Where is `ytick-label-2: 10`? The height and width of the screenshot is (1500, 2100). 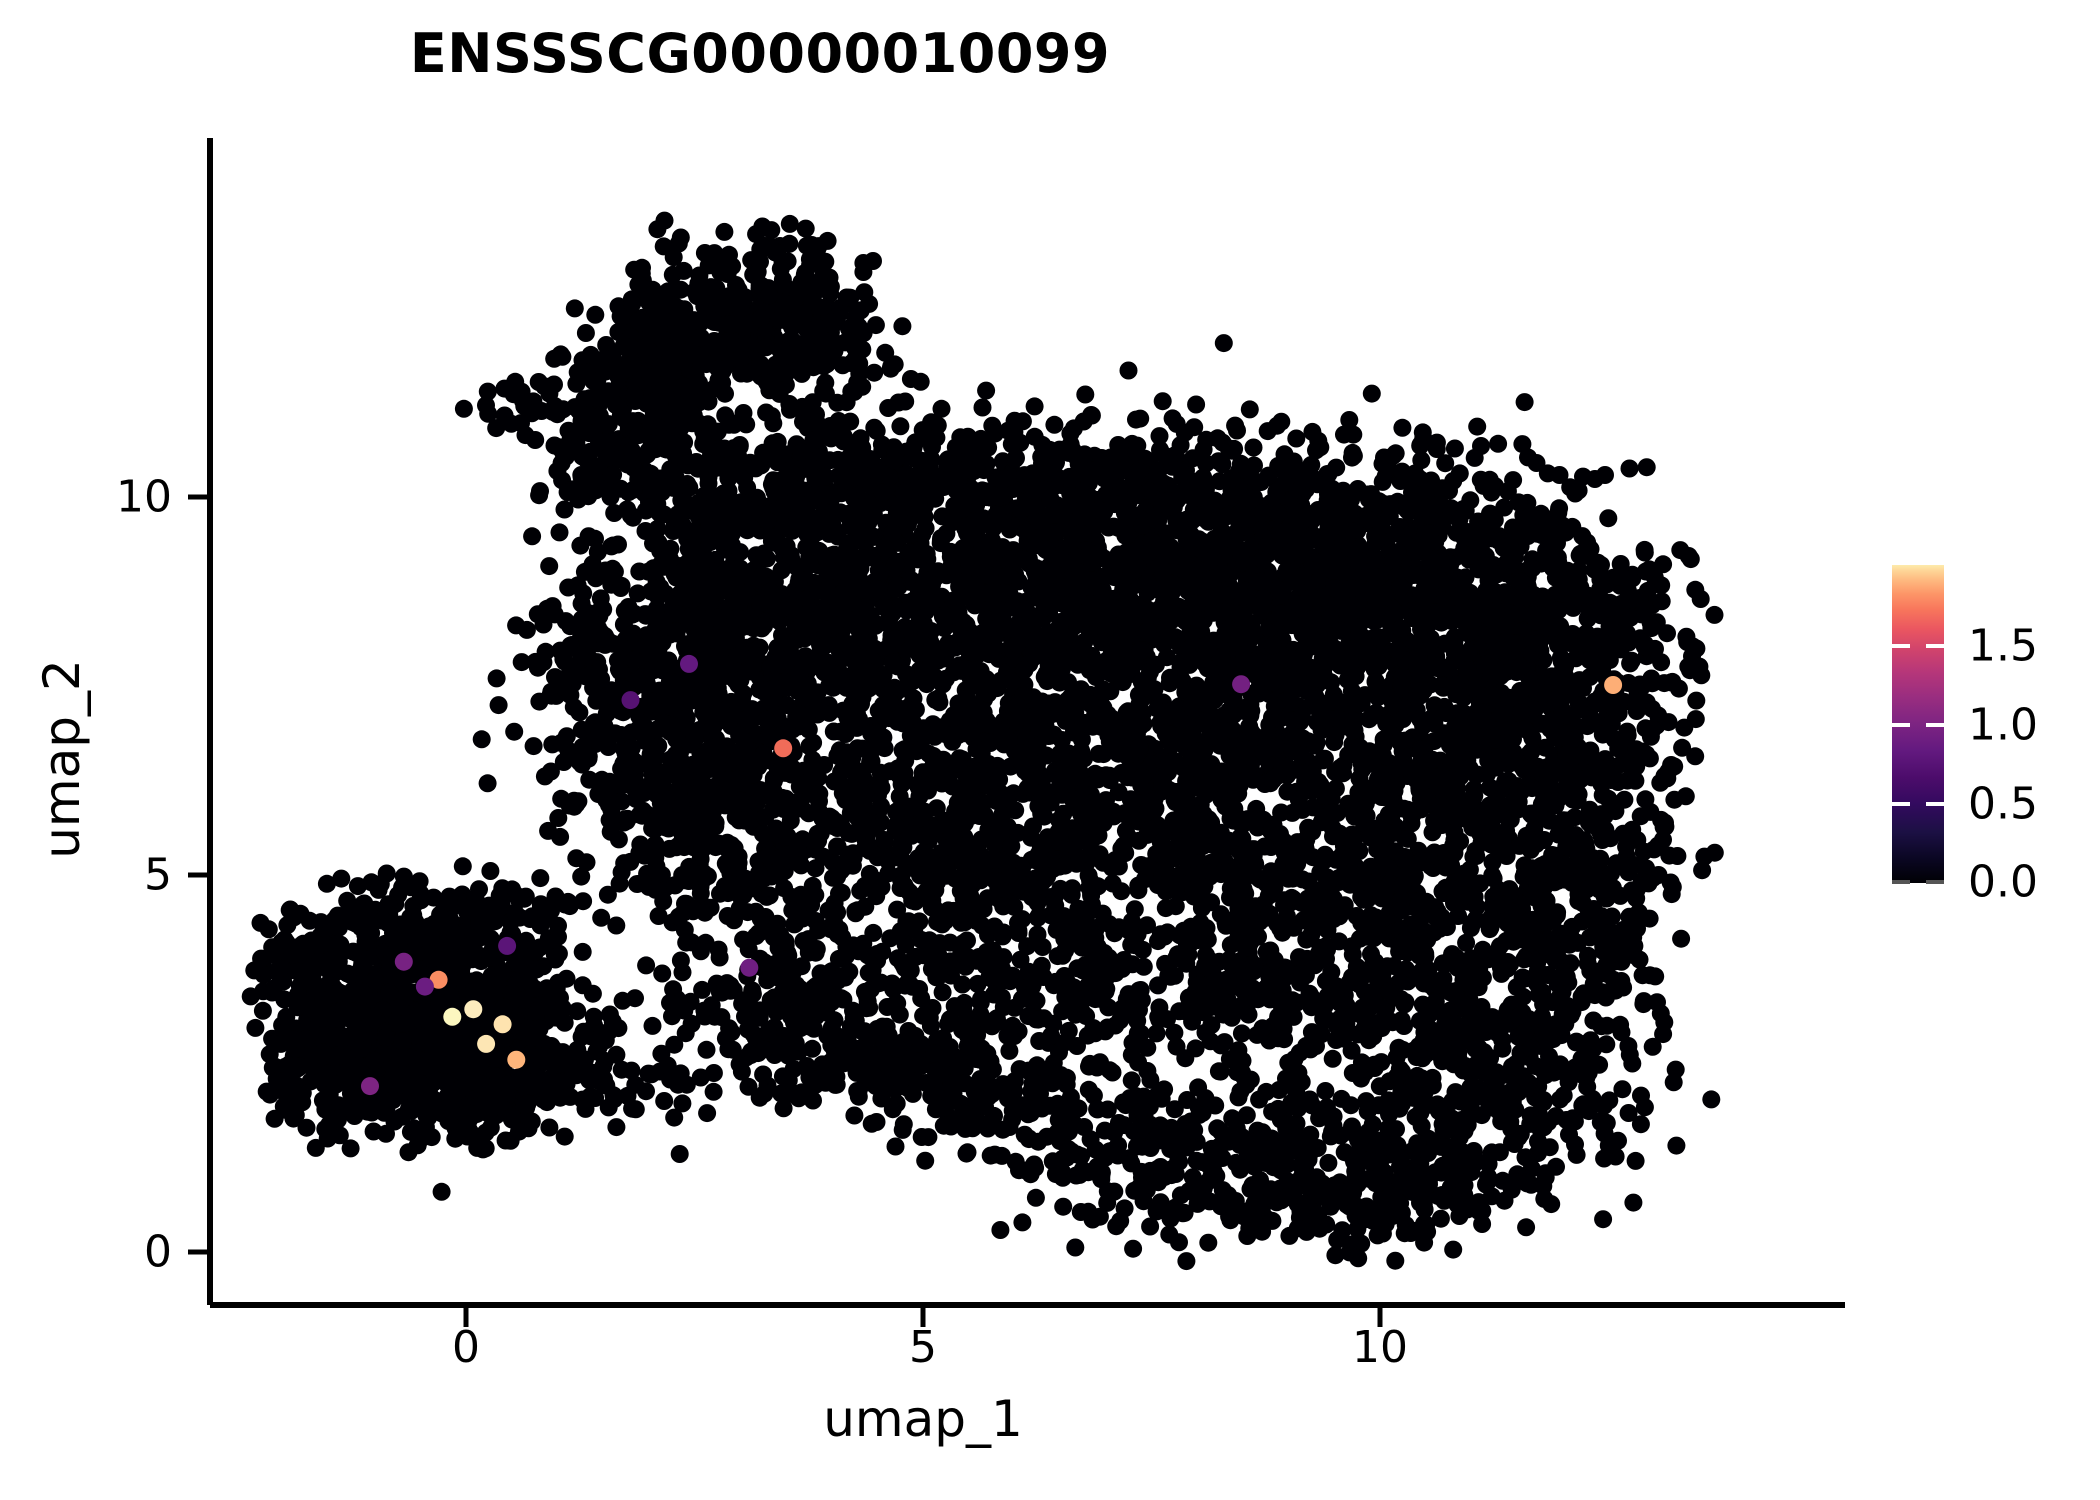 ytick-label-2: 10 is located at coordinates (144, 497).